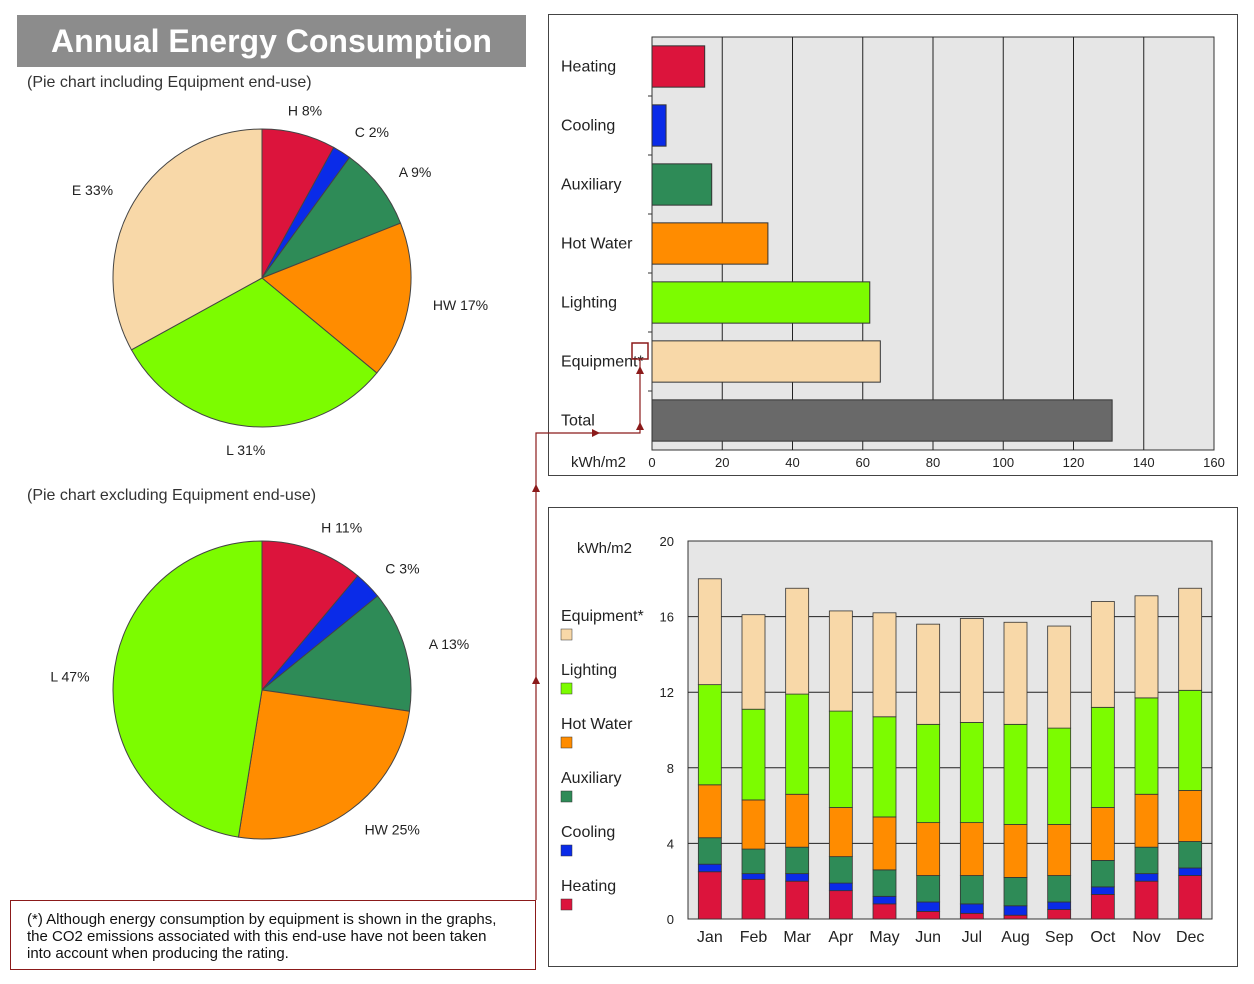  I want to click on annual-category-label-equipment: Equipment*, so click(602, 362).